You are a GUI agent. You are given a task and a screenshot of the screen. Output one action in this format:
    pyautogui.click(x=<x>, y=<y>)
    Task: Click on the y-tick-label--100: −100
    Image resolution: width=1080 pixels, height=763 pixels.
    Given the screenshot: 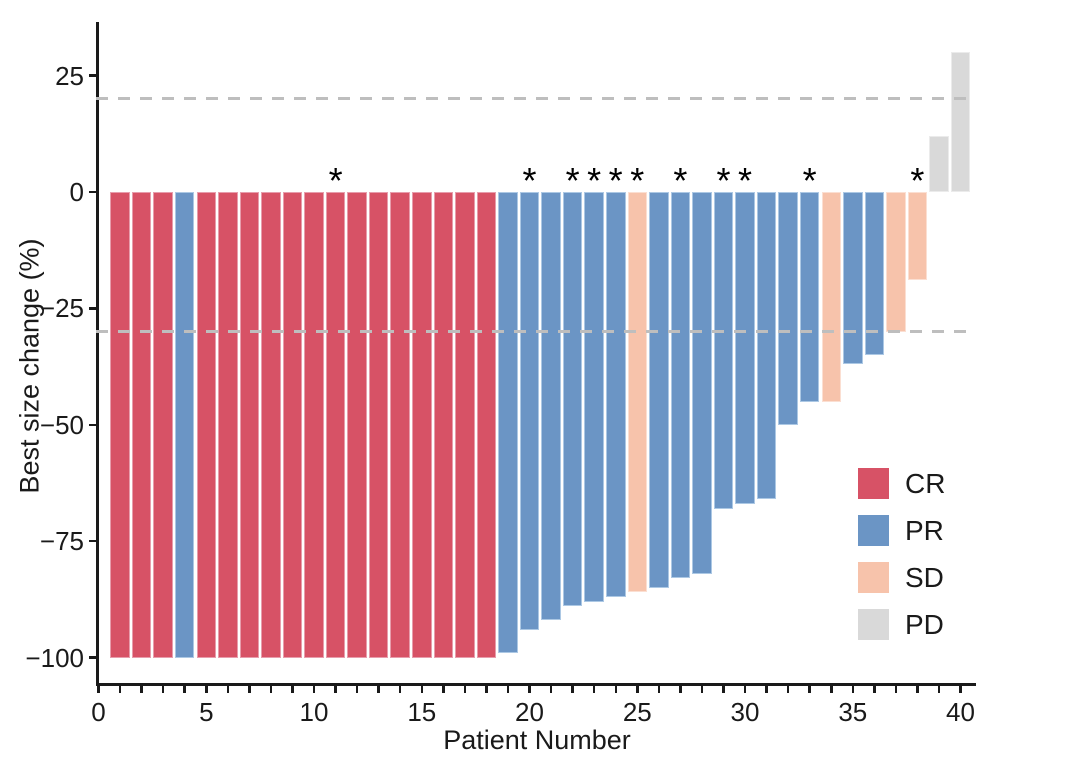 What is the action you would take?
    pyautogui.click(x=54, y=657)
    